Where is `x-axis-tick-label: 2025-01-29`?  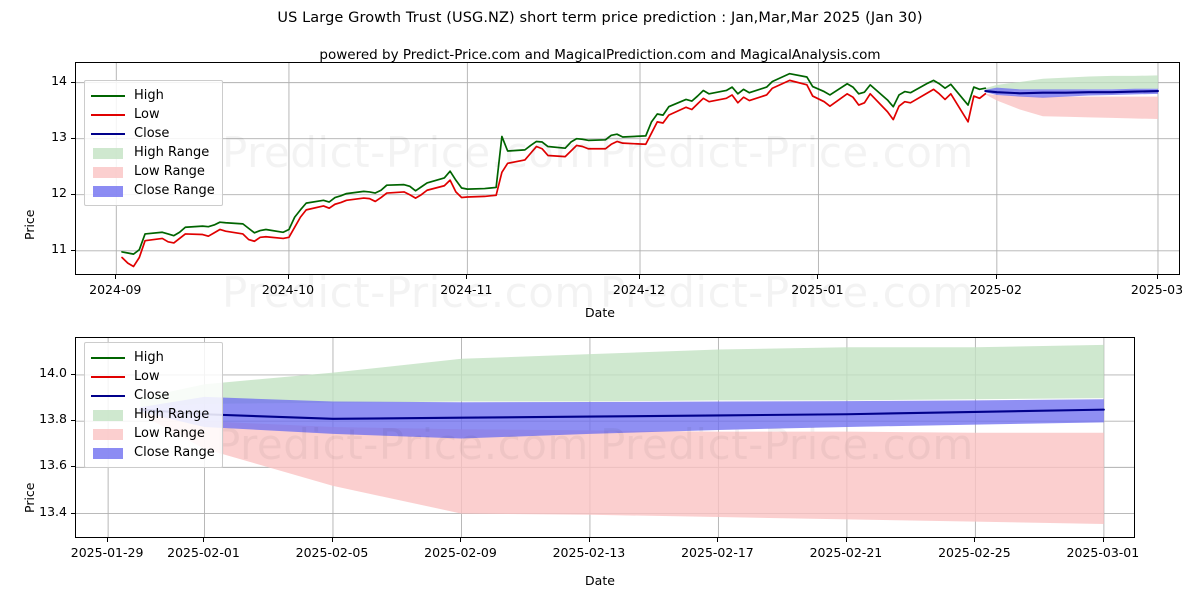 x-axis-tick-label: 2025-01-29 is located at coordinates (107, 552).